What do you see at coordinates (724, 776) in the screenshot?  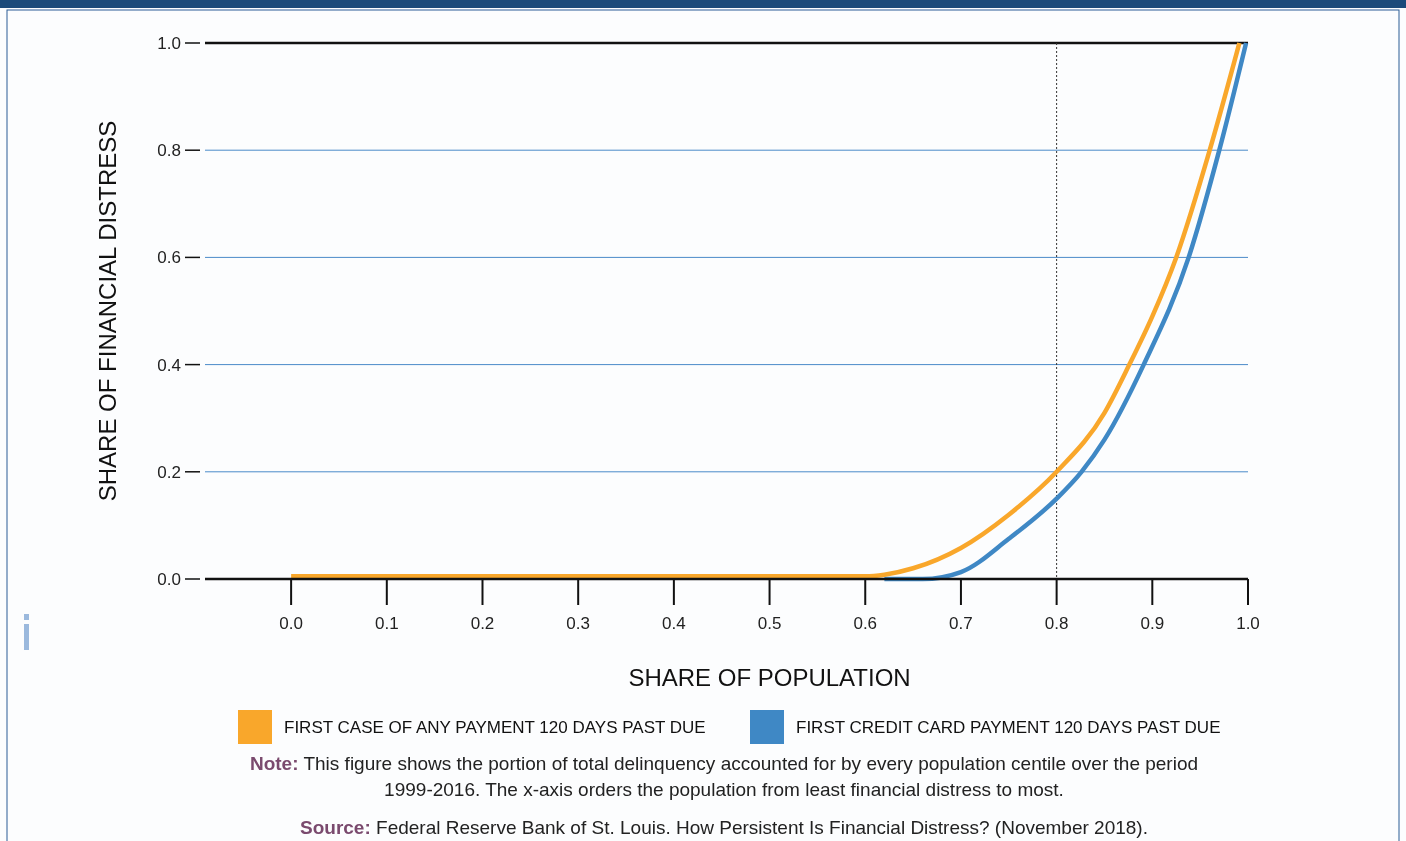 I see `text: Note: This figure shows the portion of total delinquency accounted for by every population centile over the period 1999-2016. The x-axis orders the population from least financial distress to most.` at bounding box center [724, 776].